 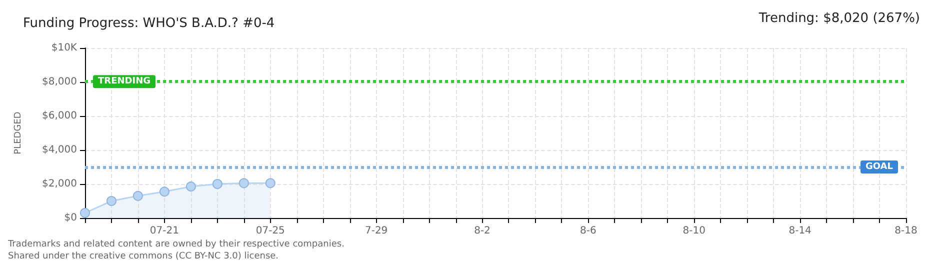 I want to click on chart-title: Funding Progress: WHO'S B.A.D.? #0-4, so click(x=149, y=23).